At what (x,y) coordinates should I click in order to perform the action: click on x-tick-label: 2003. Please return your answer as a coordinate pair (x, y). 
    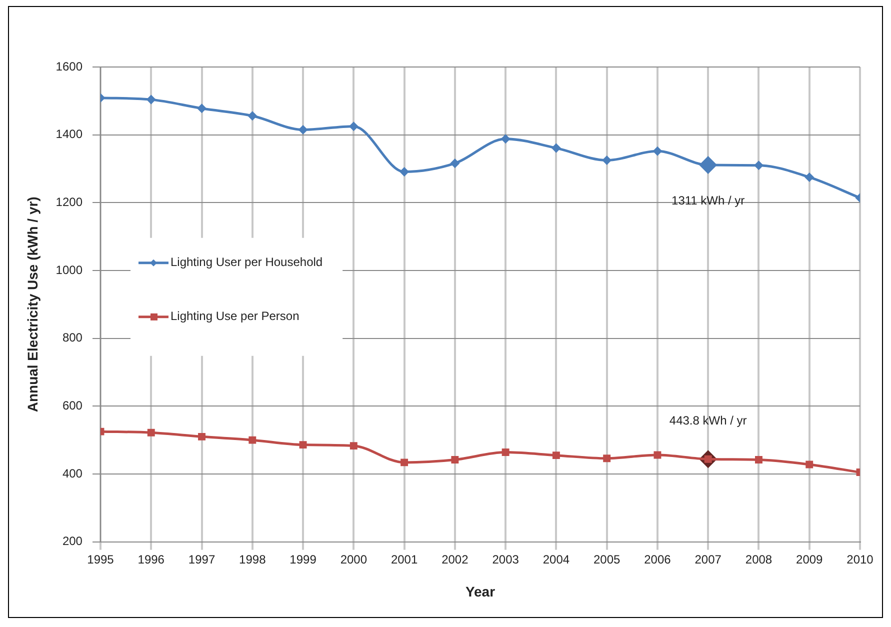
    Looking at the image, I should click on (506, 559).